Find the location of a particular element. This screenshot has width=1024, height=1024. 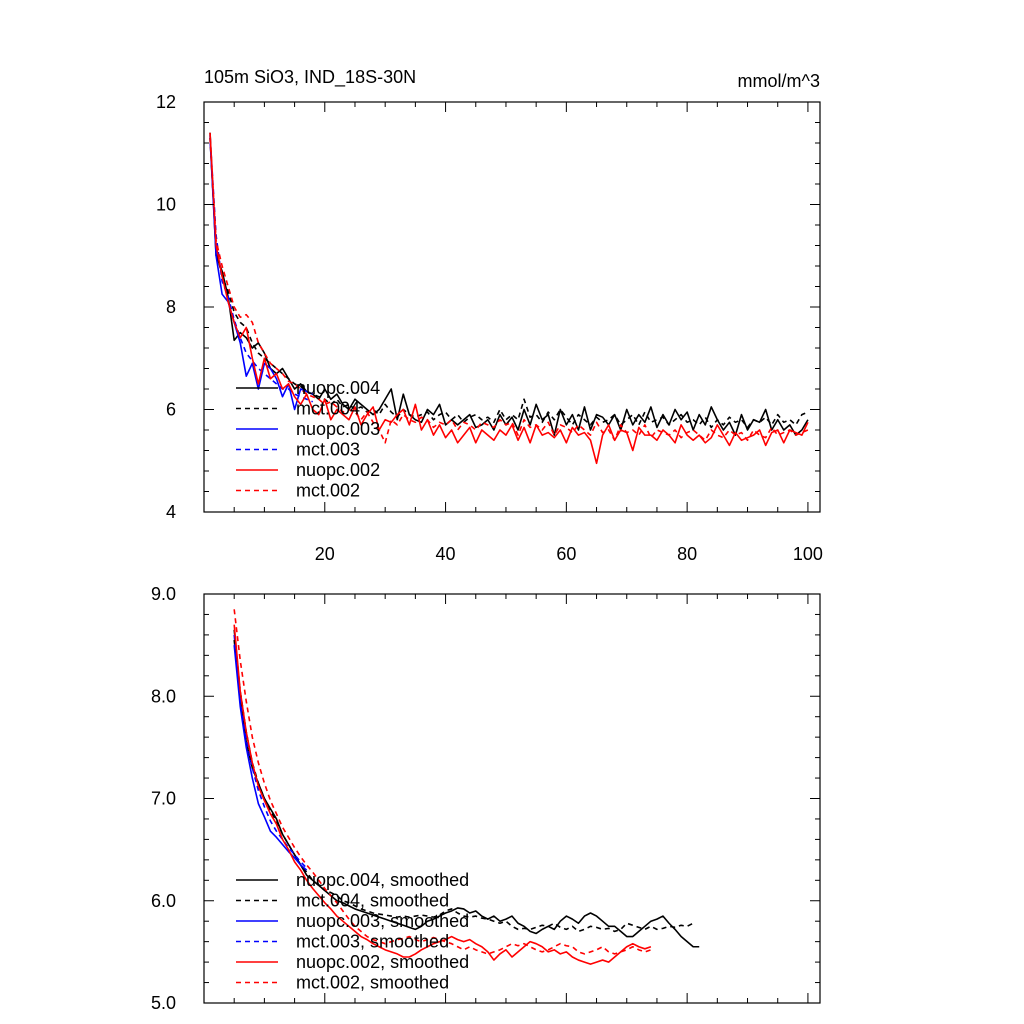

series-line-mct-003-smoothed is located at coordinates (270, 751).